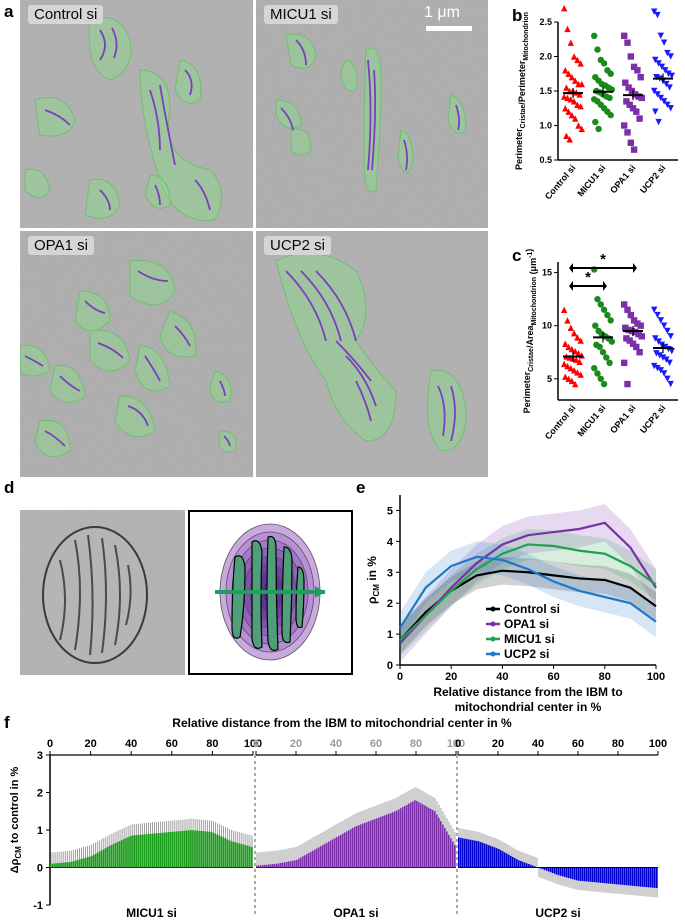 Image resolution: width=685 pixels, height=920 pixels. Describe the element at coordinates (545, 126) in the screenshot. I see `y-tick-label: 1.0` at that location.